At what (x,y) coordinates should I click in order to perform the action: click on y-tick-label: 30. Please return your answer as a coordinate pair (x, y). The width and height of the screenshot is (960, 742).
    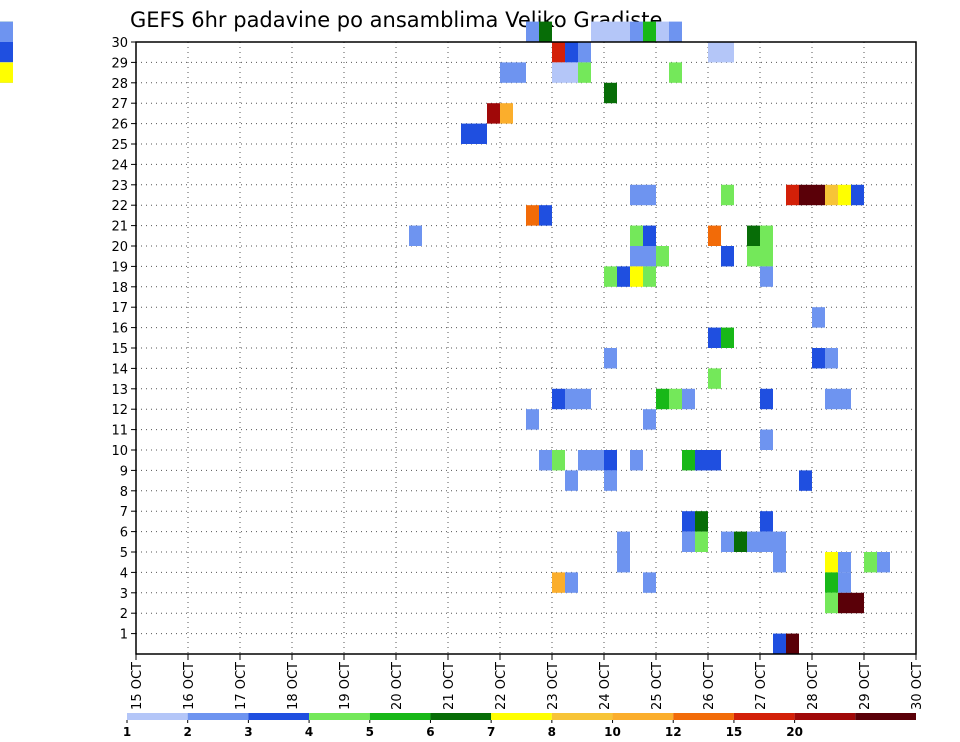
    Looking at the image, I should click on (119, 43).